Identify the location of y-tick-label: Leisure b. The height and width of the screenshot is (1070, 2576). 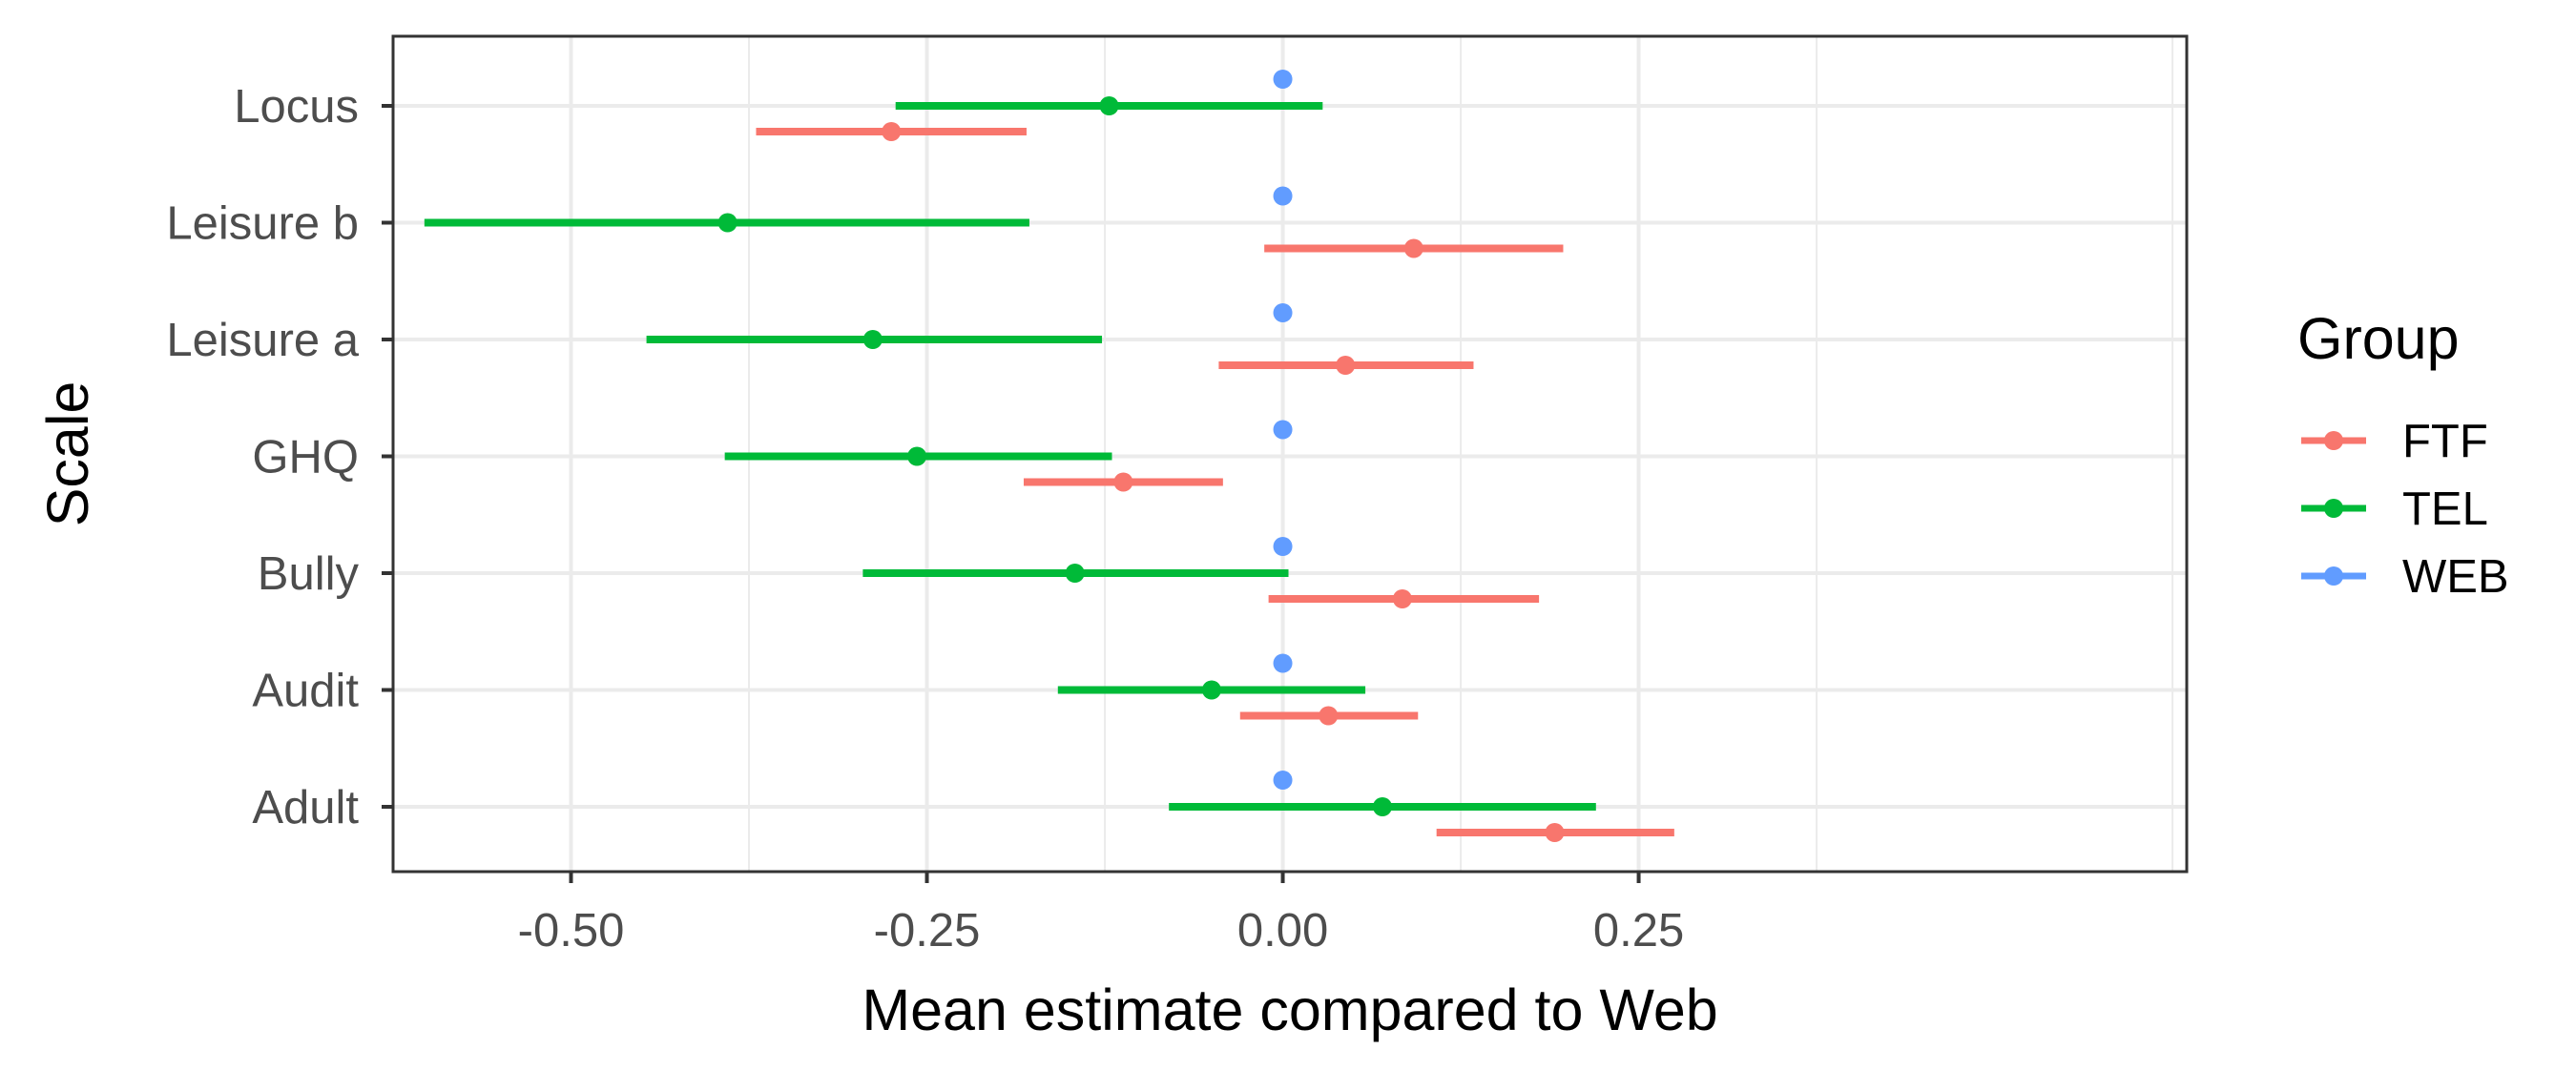
(262, 224).